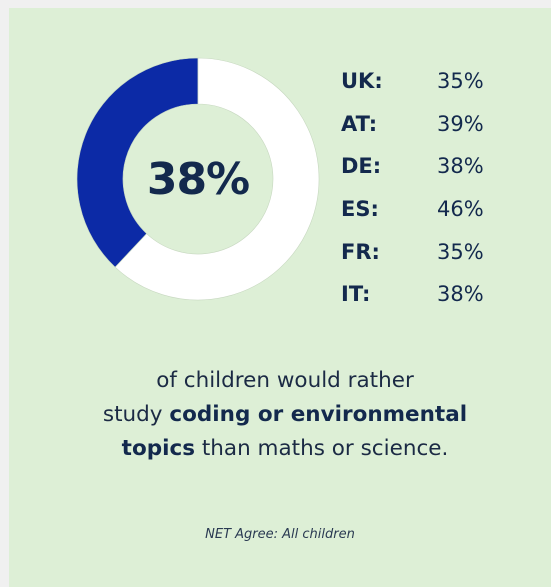 The image size is (551, 587). What do you see at coordinates (460, 123) in the screenshot?
I see `country-value: 39%` at bounding box center [460, 123].